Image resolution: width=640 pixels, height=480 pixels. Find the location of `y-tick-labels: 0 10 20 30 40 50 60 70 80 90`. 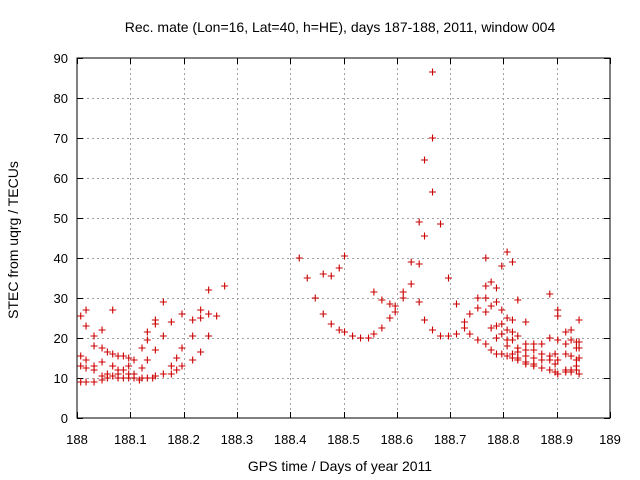

y-tick-labels: 0 10 20 30 40 50 60 70 80 90 is located at coordinates (61, 238).